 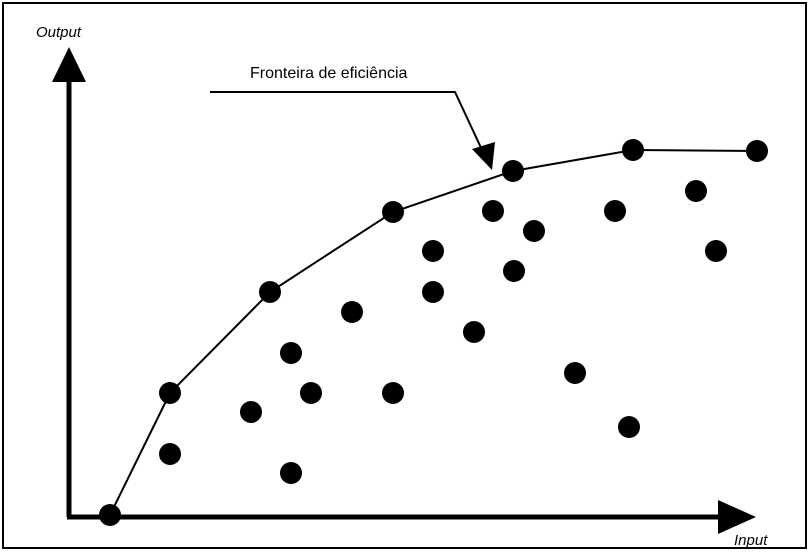 I want to click on y-axis-arrowhead, so click(x=69, y=64).